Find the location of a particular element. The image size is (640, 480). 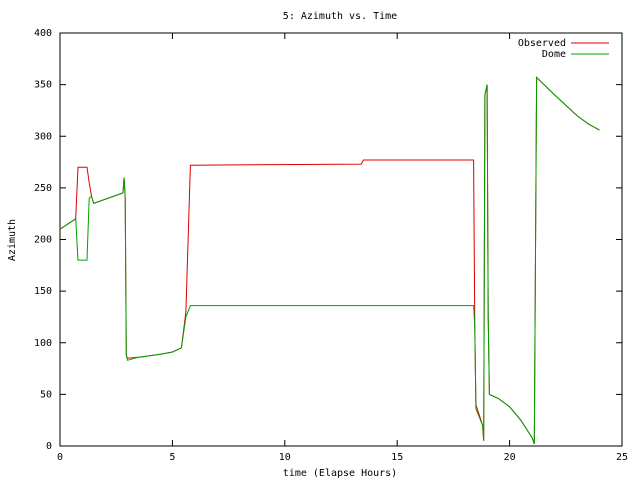

y-tick-label: 400 is located at coordinates (43, 33).